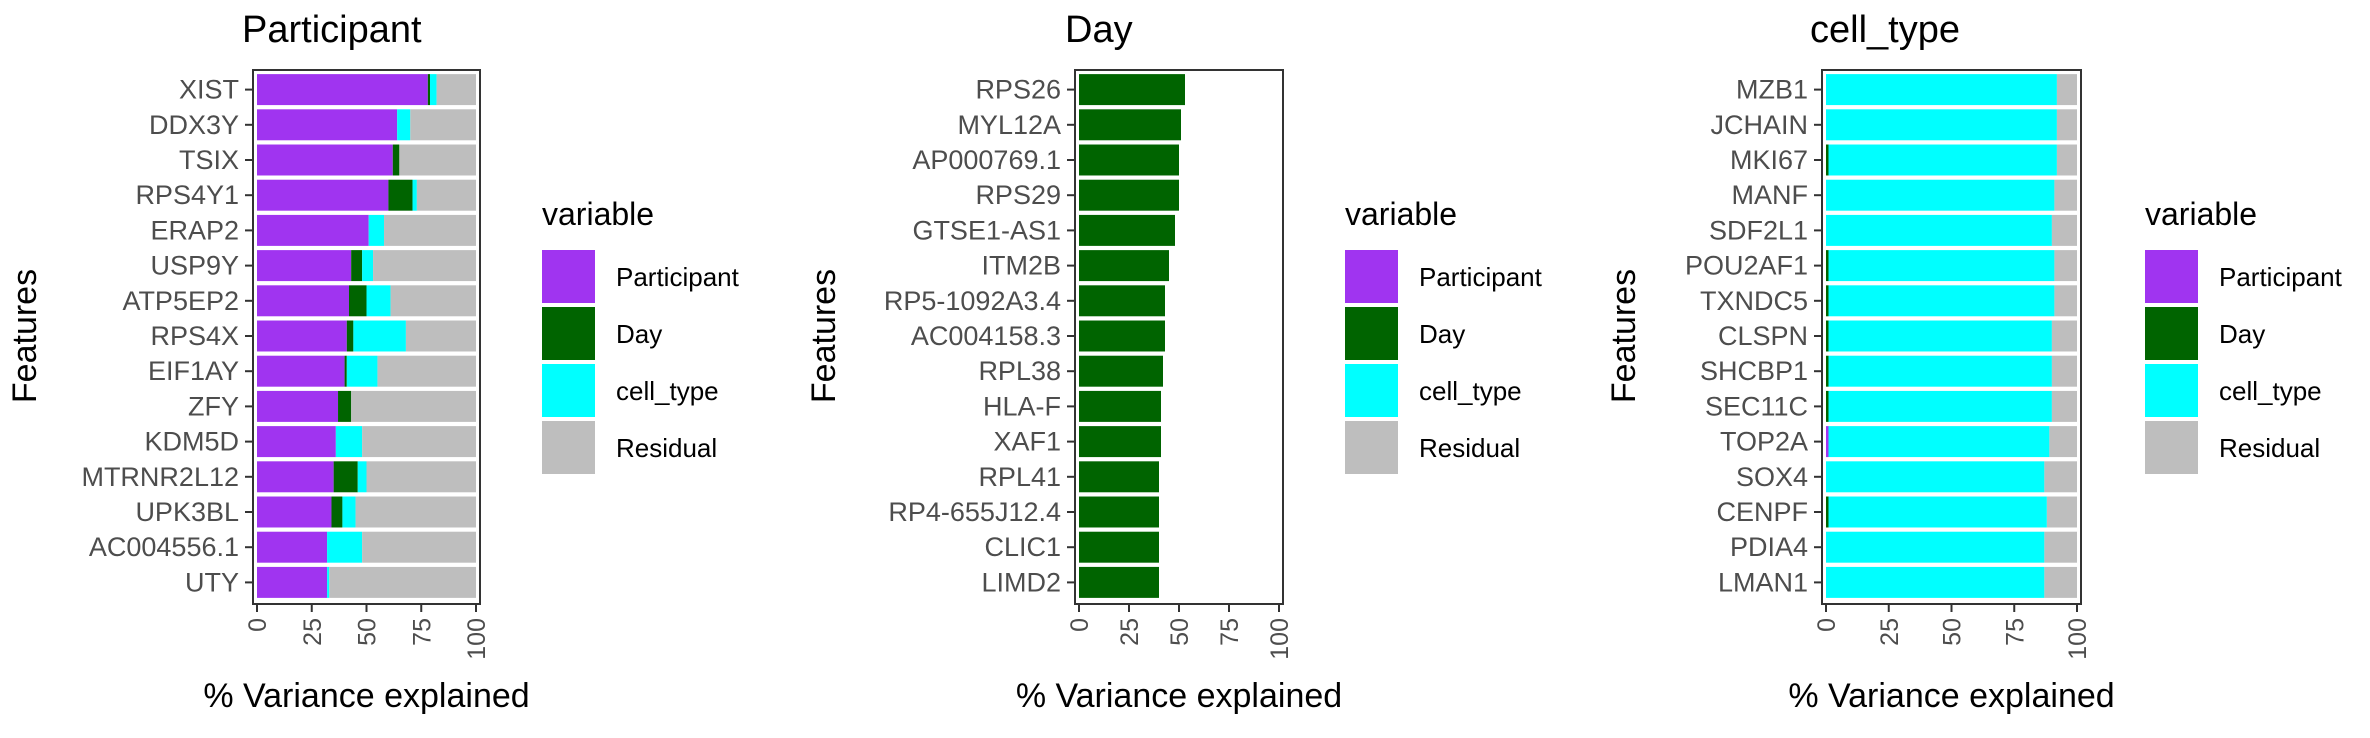  I want to click on legend-key-residual, so click(568, 447).